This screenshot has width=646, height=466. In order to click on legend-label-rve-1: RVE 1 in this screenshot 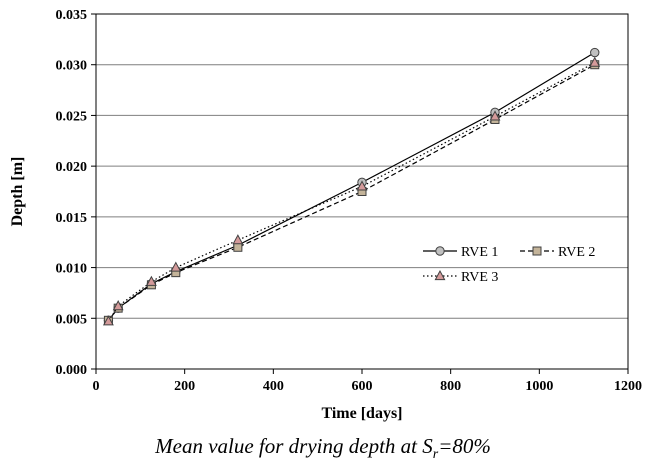, I will do `click(479, 252)`.